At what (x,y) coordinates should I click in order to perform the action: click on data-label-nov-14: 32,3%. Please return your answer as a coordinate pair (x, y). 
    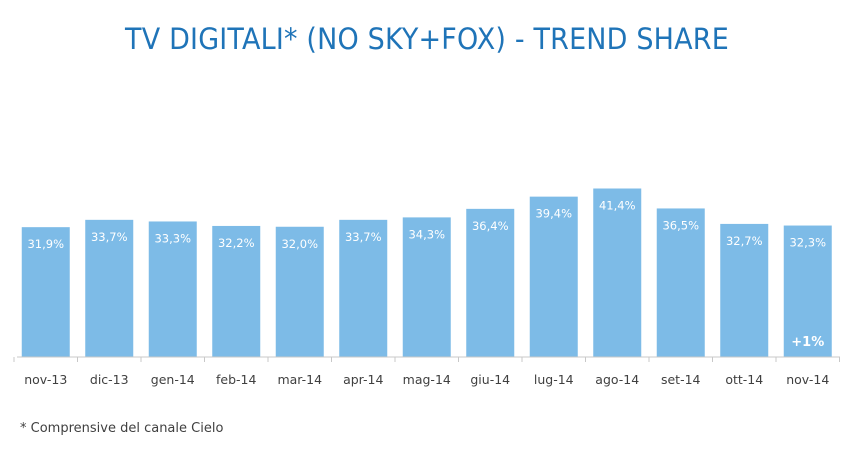
    Looking at the image, I should click on (807, 243).